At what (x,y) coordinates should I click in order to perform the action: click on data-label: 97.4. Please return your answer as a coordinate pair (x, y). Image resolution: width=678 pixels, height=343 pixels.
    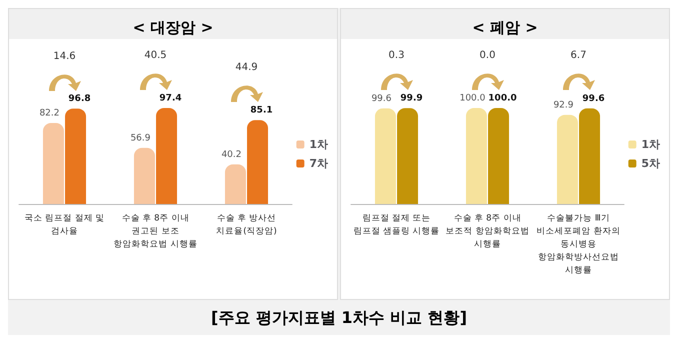
    Looking at the image, I should click on (170, 99).